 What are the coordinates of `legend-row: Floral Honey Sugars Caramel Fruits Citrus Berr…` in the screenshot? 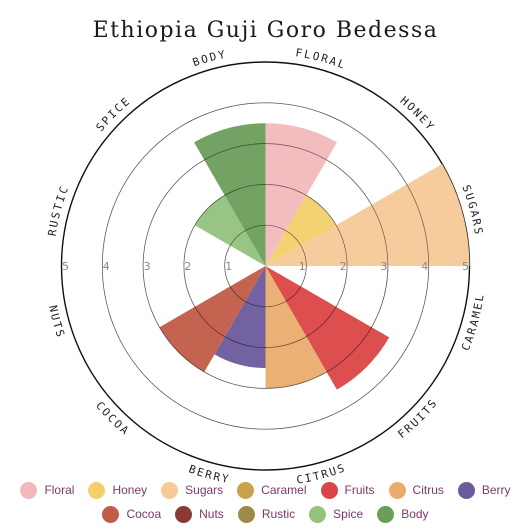 It's located at (265, 490).